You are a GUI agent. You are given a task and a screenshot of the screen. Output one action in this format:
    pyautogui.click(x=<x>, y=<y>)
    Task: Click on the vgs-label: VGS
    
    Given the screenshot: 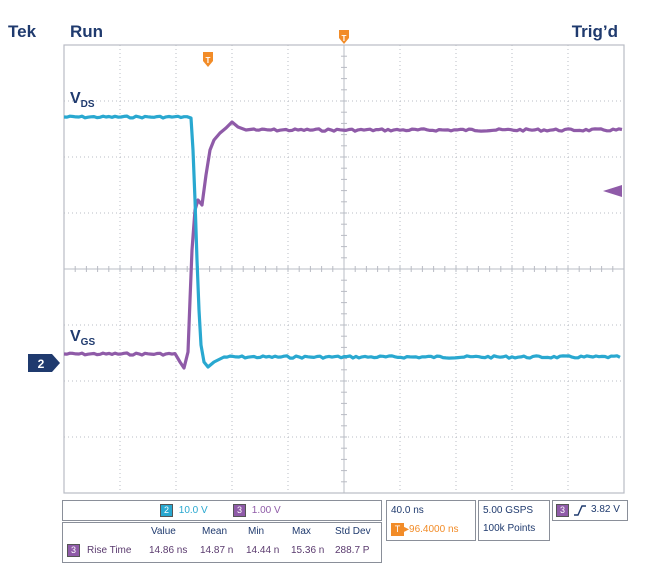 What is the action you would take?
    pyautogui.click(x=82, y=338)
    